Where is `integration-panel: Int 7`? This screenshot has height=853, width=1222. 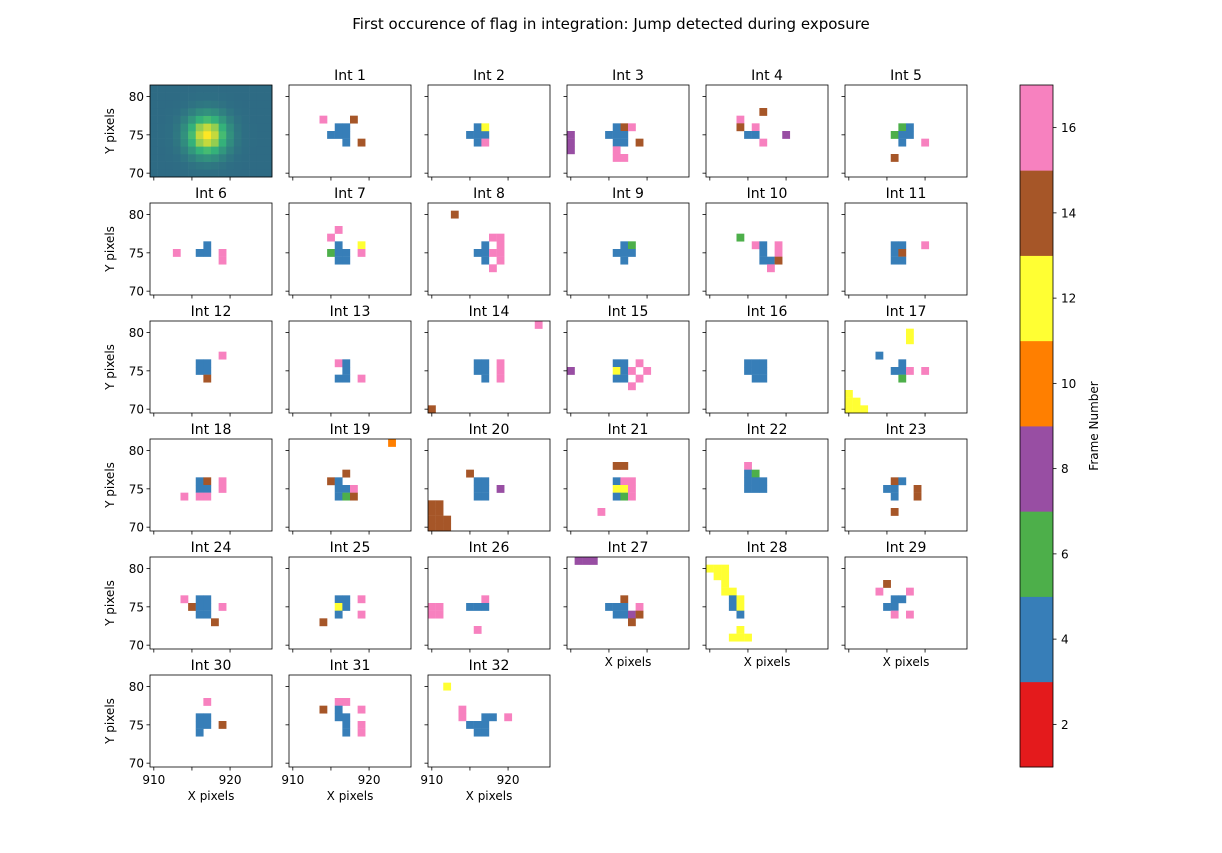
integration-panel: Int 7 is located at coordinates (348, 242).